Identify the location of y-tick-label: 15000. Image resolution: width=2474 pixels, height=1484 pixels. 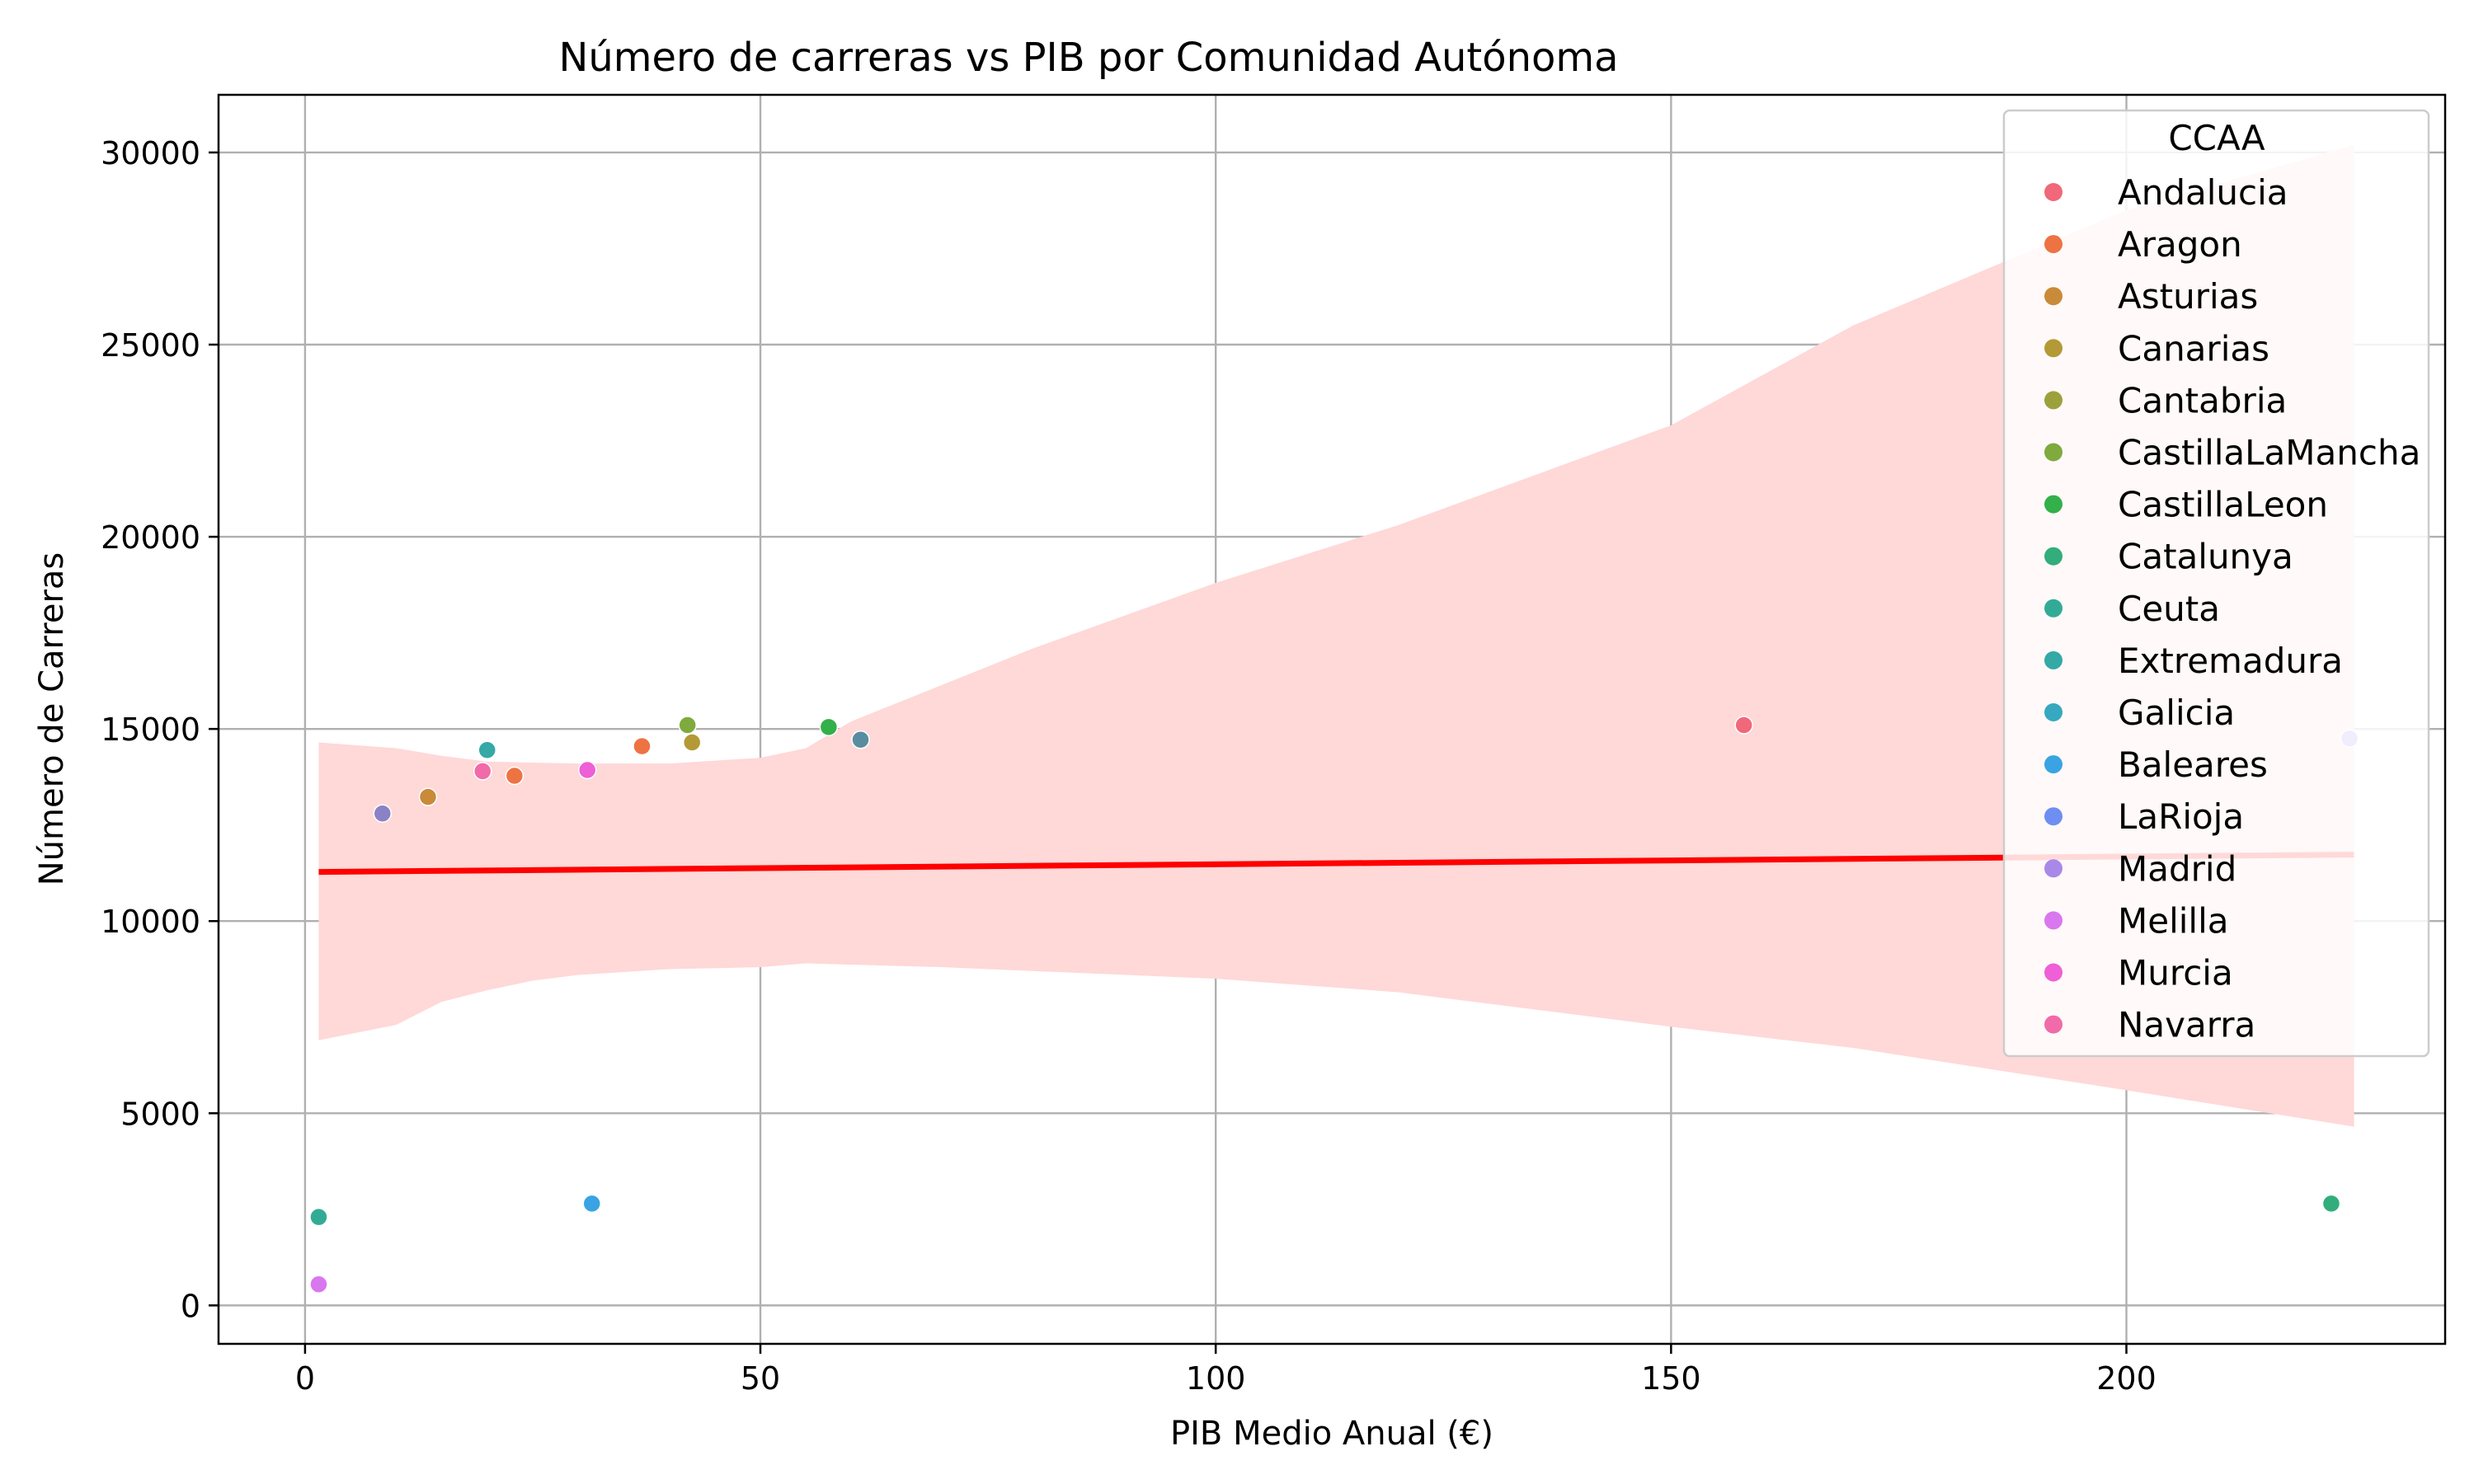
(150, 729).